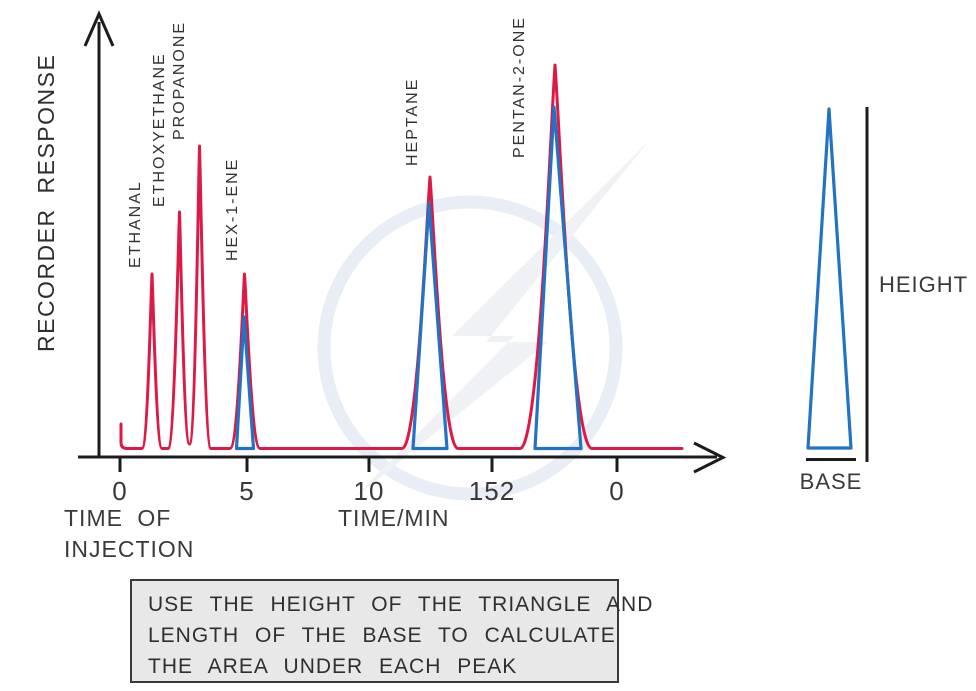 The image size is (976, 691). Describe the element at coordinates (492, 491) in the screenshot. I see `x-tick-label-15: 152` at that location.